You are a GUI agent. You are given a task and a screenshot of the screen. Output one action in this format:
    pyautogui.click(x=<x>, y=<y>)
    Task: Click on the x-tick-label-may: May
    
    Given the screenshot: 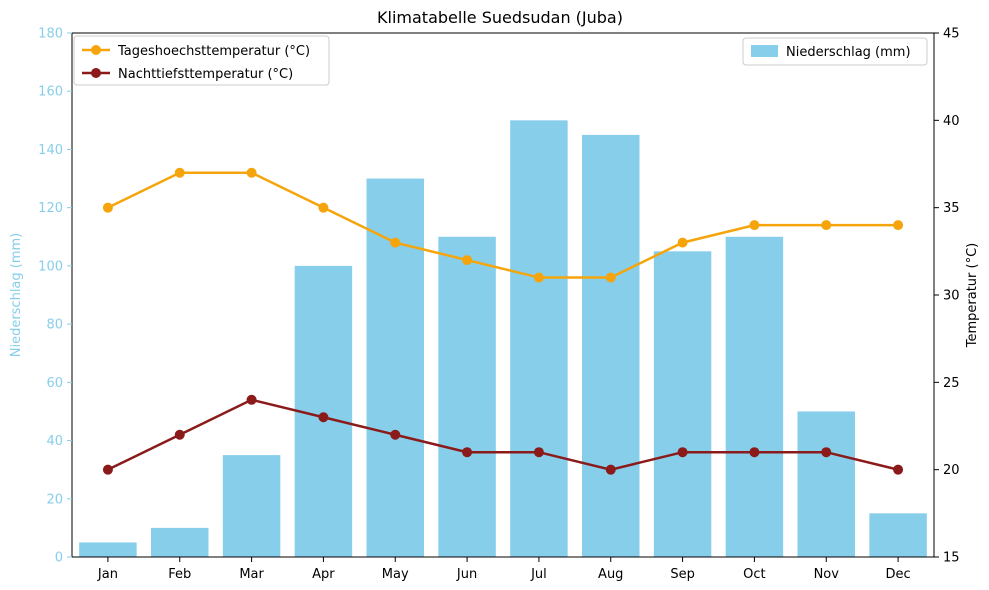 What is the action you would take?
    pyautogui.click(x=395, y=574)
    